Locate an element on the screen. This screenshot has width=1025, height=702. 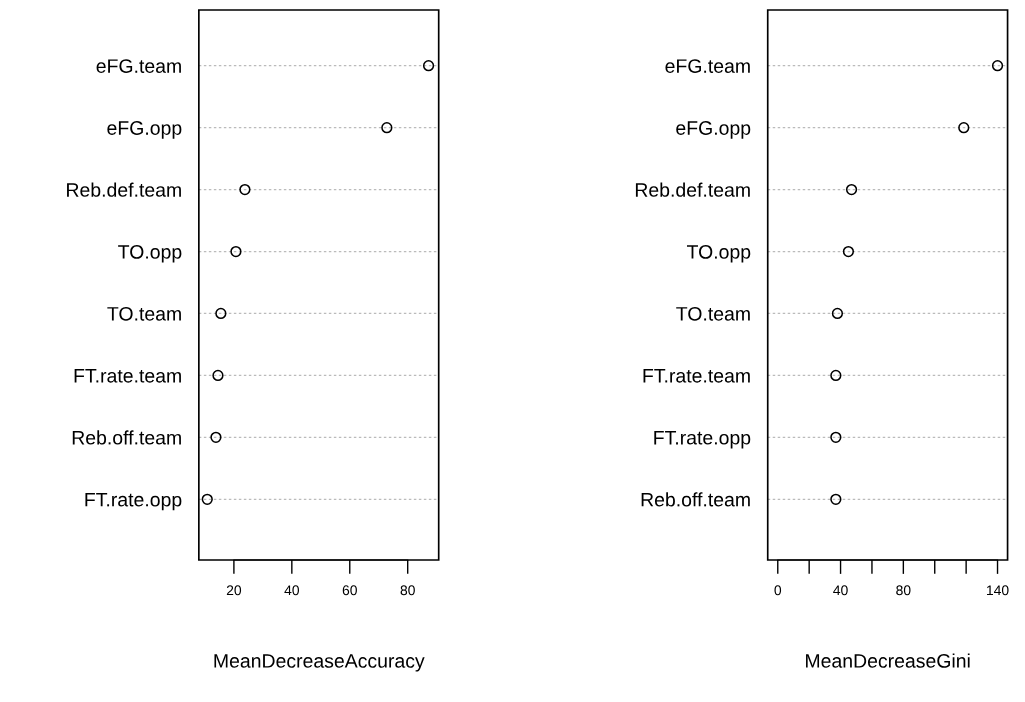
x-tick-label: 0 is located at coordinates (778, 590).